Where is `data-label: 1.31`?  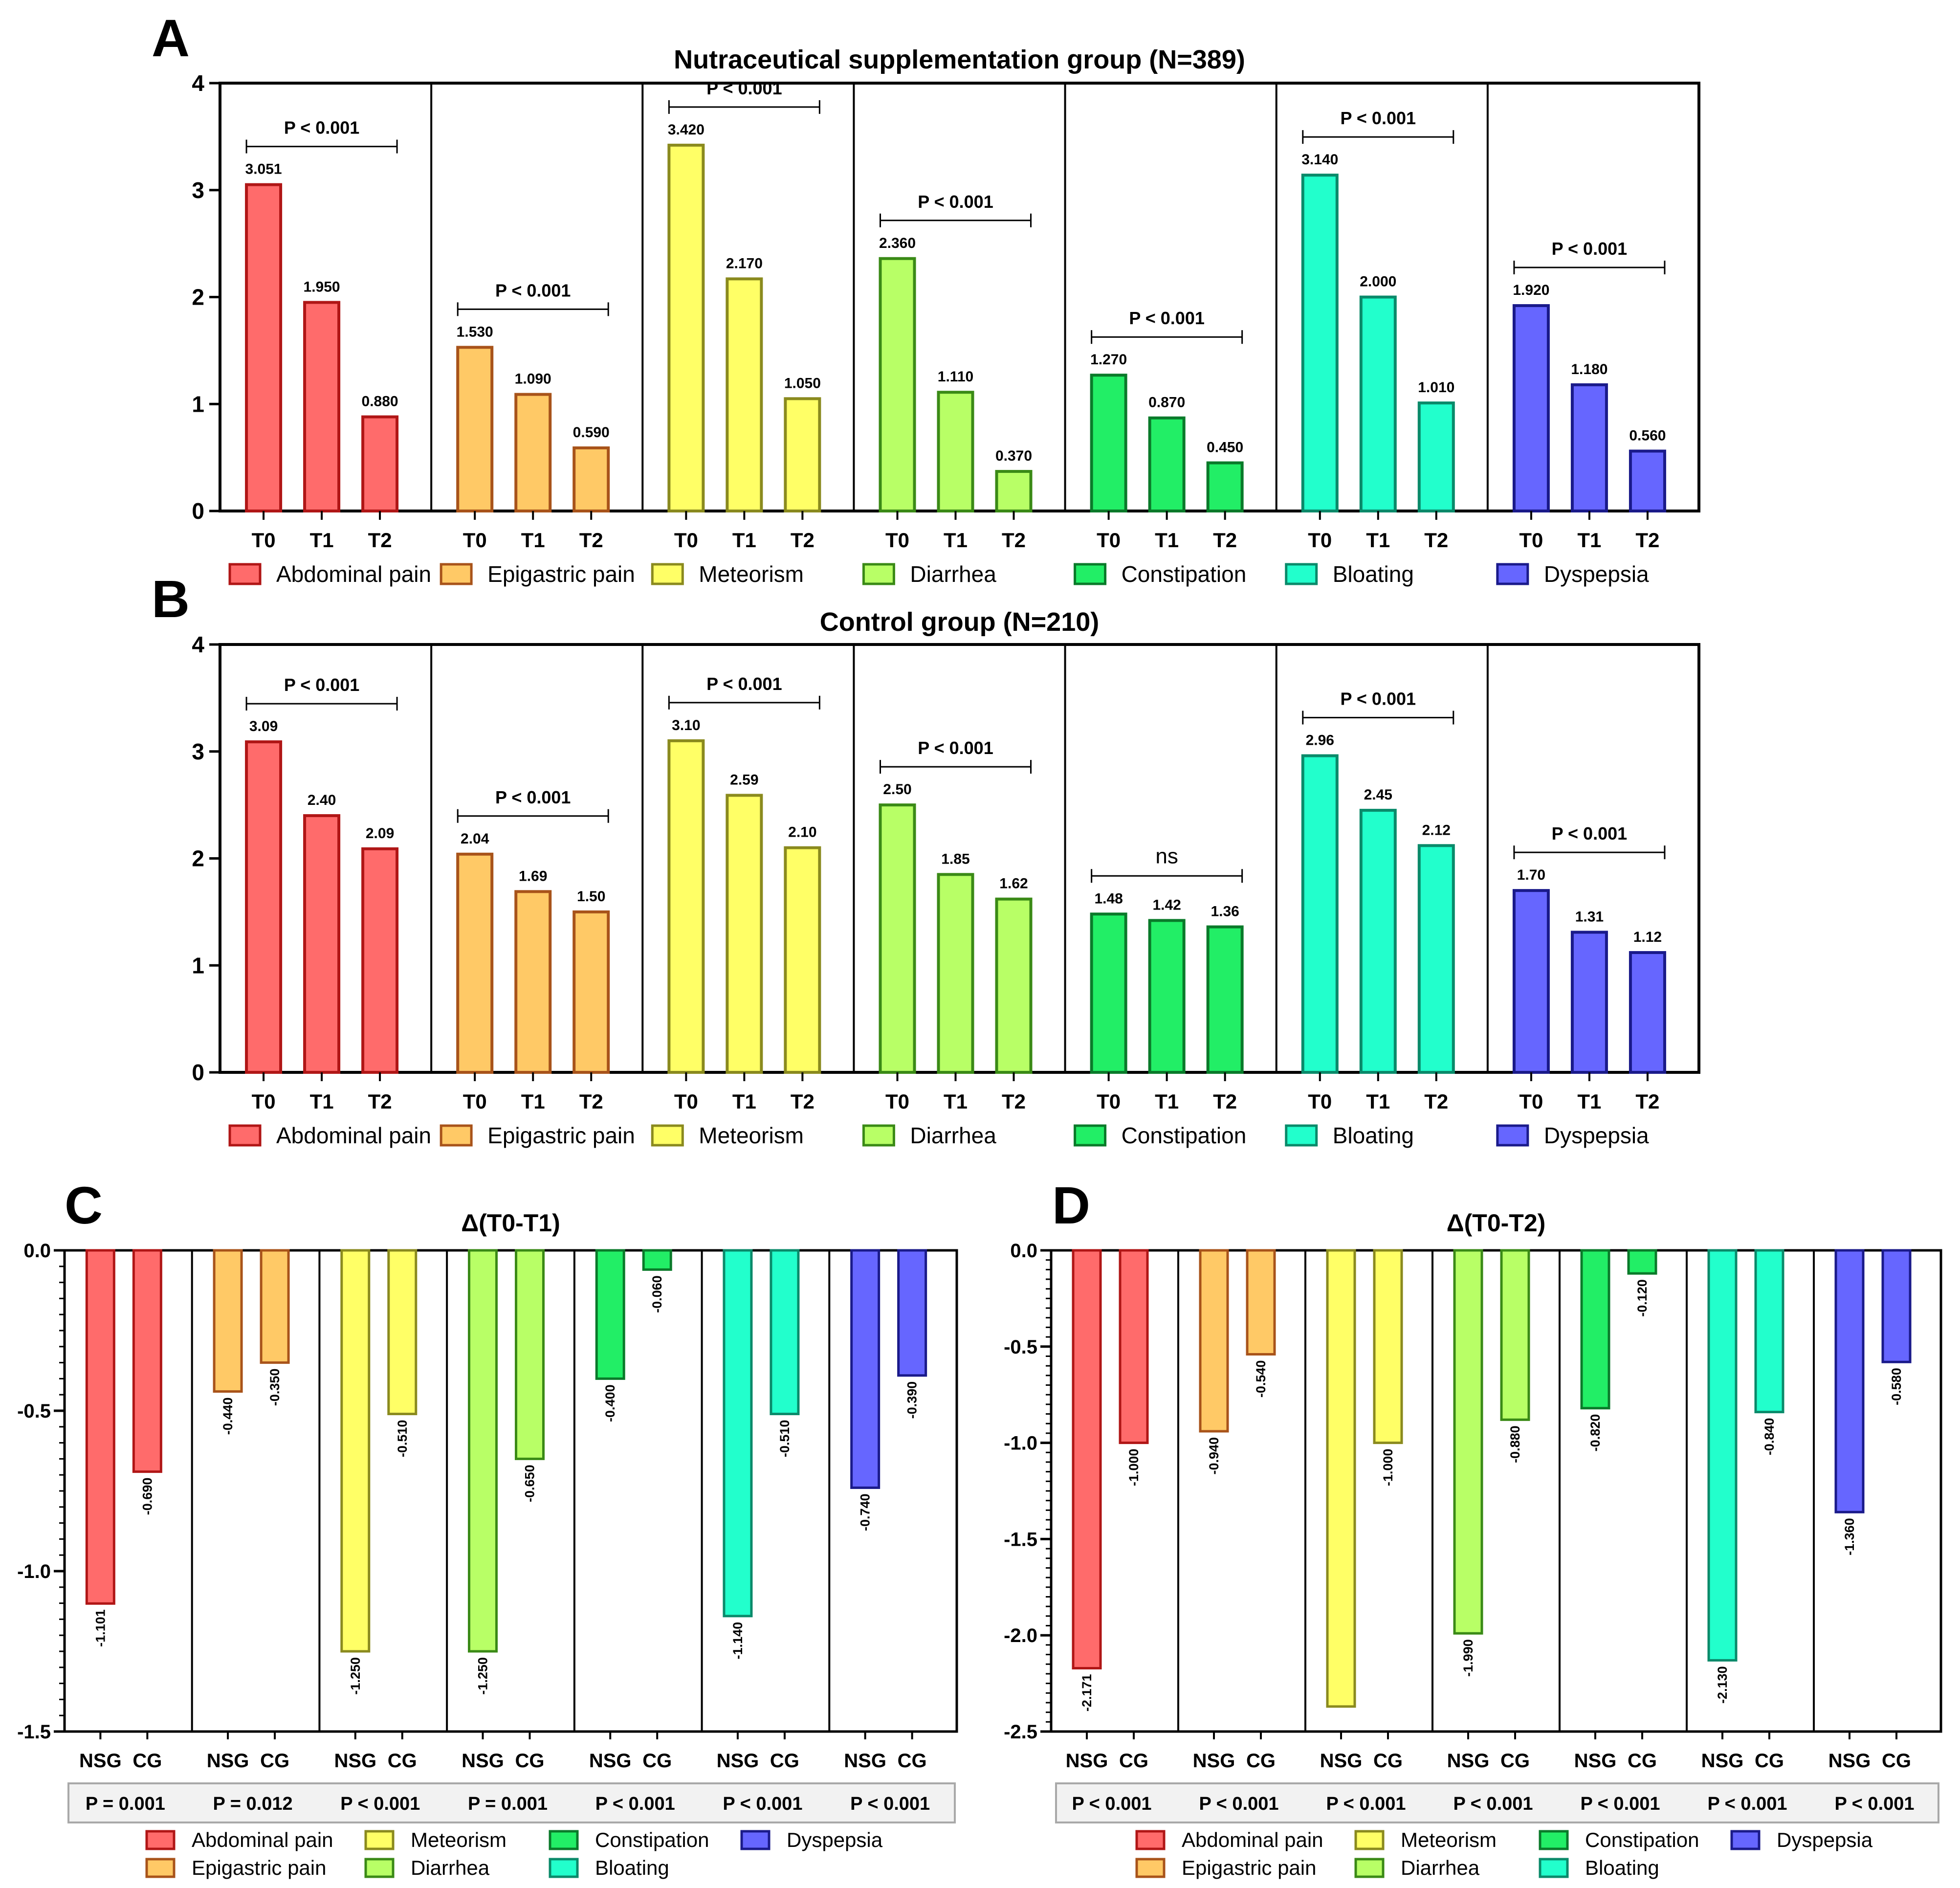 data-label: 1.31 is located at coordinates (1590, 917).